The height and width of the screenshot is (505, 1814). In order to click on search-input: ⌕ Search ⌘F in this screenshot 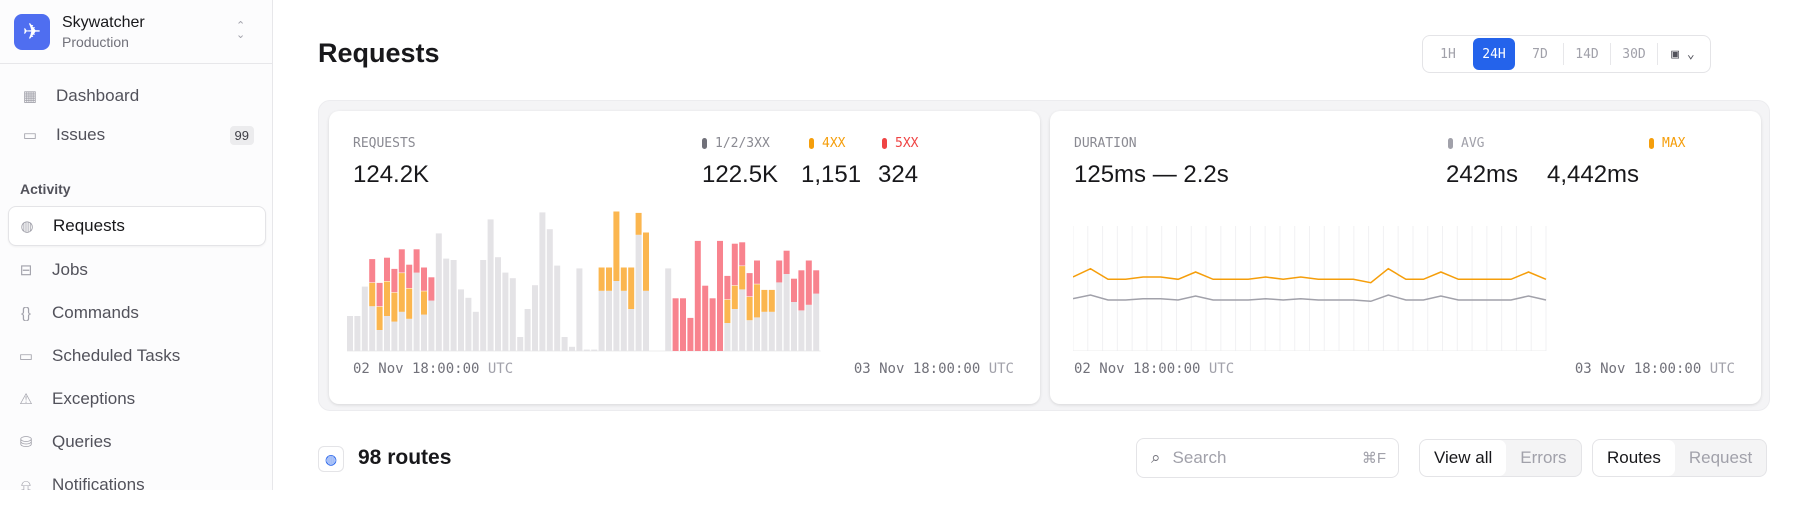, I will do `click(1267, 458)`.